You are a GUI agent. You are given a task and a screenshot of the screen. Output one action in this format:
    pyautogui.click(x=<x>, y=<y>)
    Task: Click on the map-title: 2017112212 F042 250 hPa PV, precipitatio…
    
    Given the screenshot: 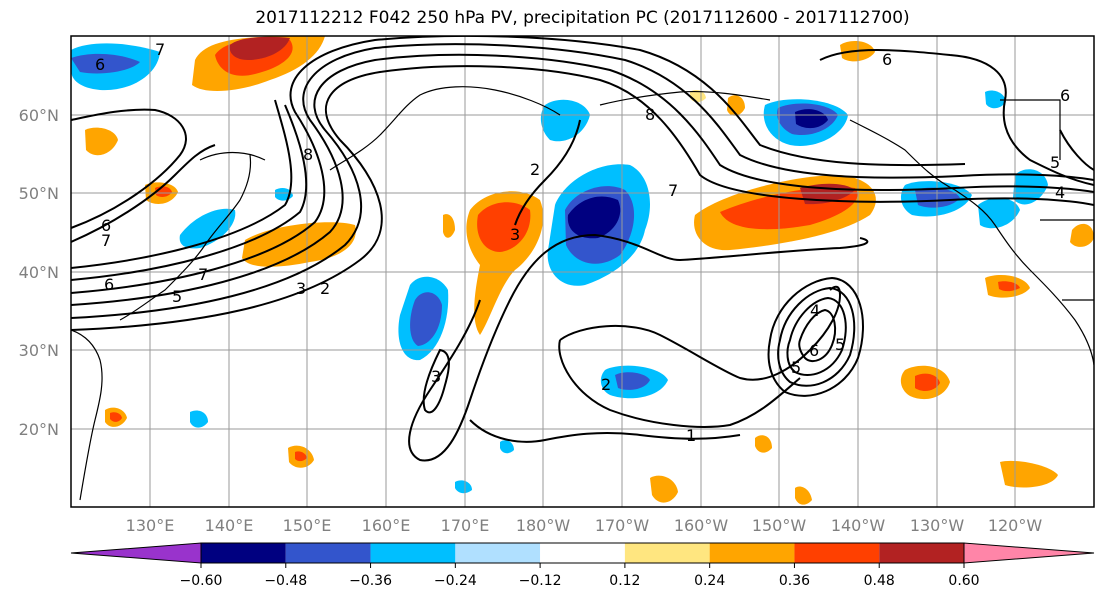 What is the action you would take?
    pyautogui.click(x=582, y=18)
    